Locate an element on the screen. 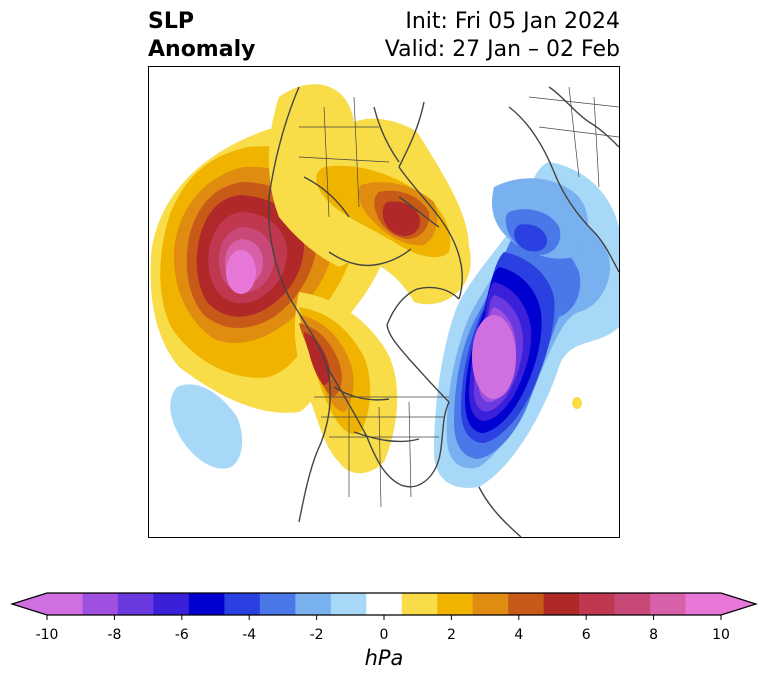 The height and width of the screenshot is (684, 768). colorbar-tick-label: 6 is located at coordinates (586, 635).